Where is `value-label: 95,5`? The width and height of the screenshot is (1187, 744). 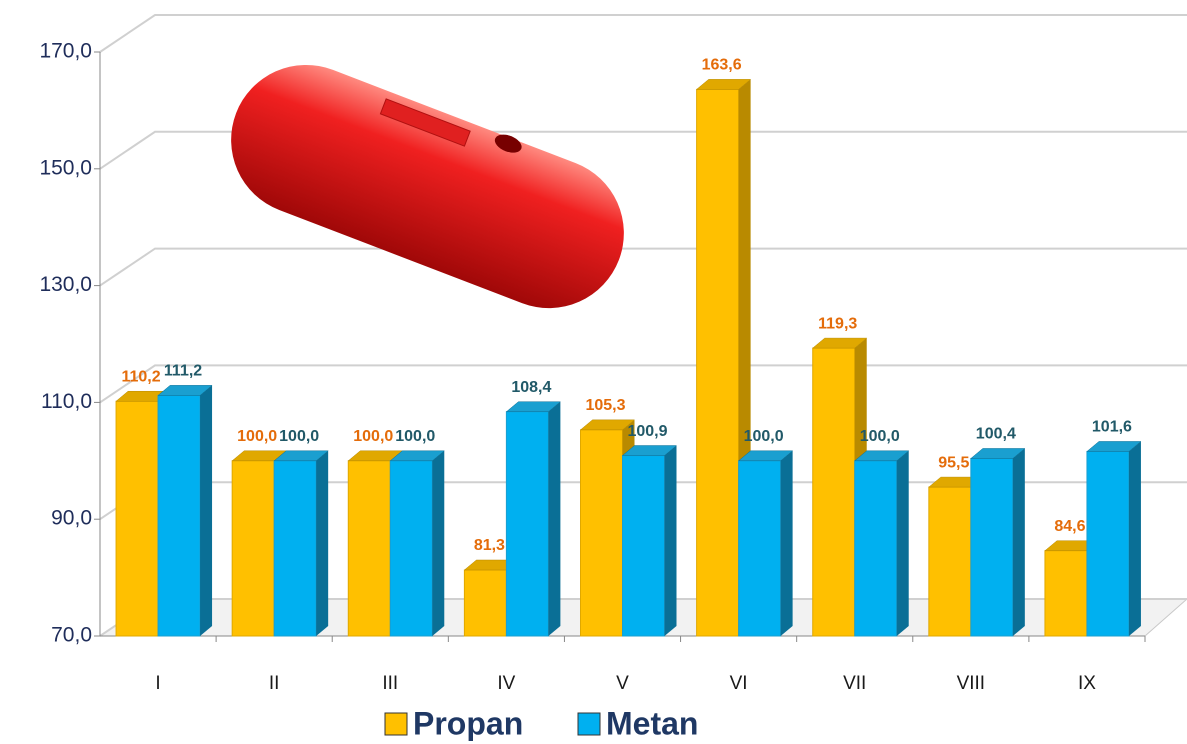
value-label: 95,5 is located at coordinates (953, 462).